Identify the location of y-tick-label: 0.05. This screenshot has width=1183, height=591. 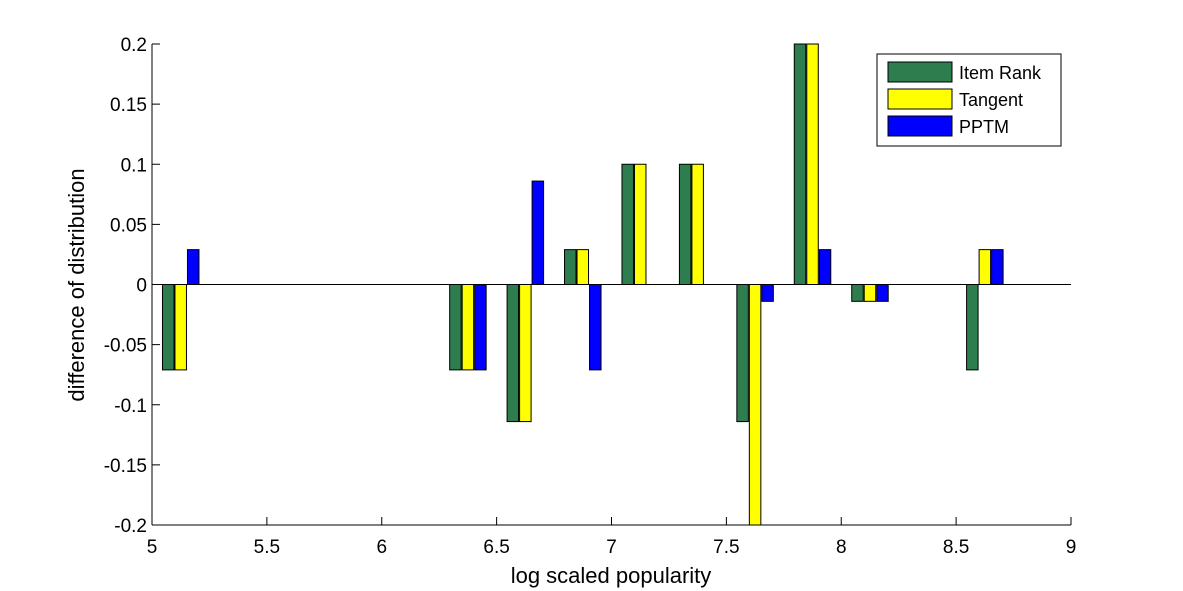
(128, 225).